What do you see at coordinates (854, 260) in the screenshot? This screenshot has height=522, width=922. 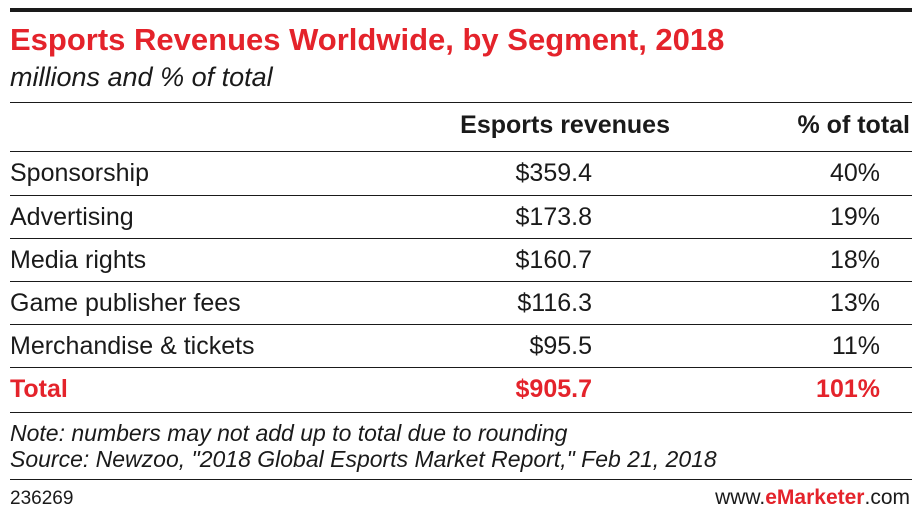 I see `row-percent: 18%` at bounding box center [854, 260].